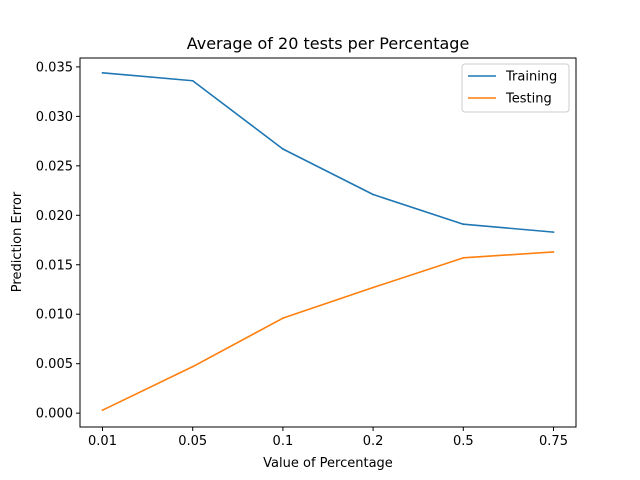  I want to click on x-axis-label: Value of Percentage, so click(328, 463).